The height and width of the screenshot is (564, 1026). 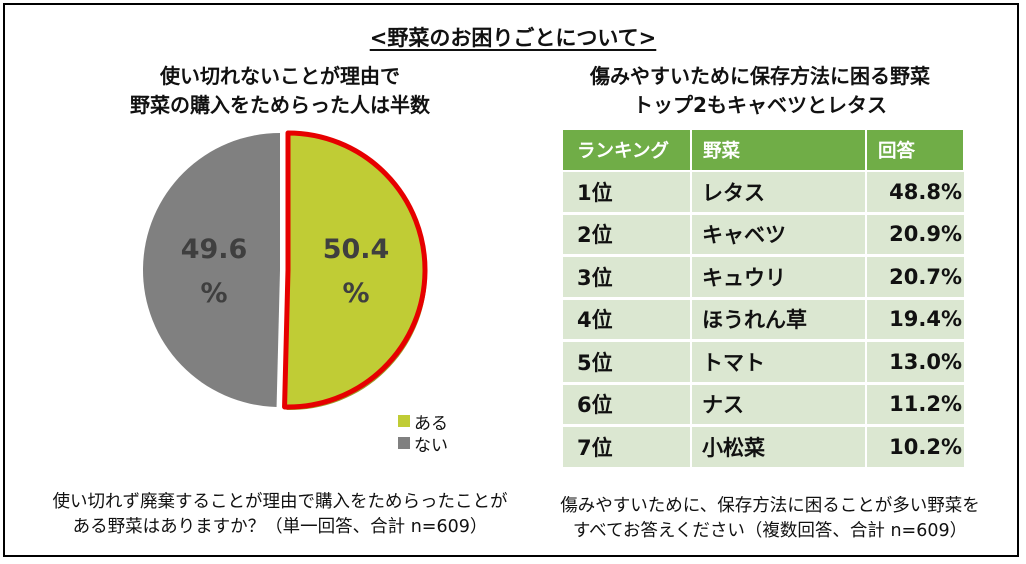 I want to click on table-row: 3位 キュウリ 20.7%, so click(x=763, y=277).